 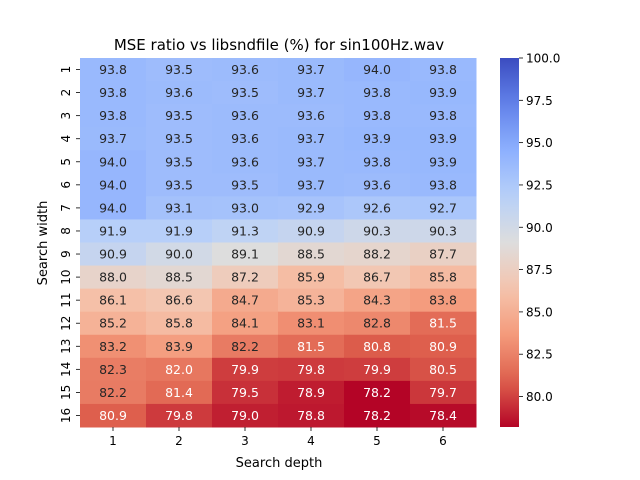 What do you see at coordinates (443, 92) in the screenshot?
I see `cell-value-label: 93.9` at bounding box center [443, 92].